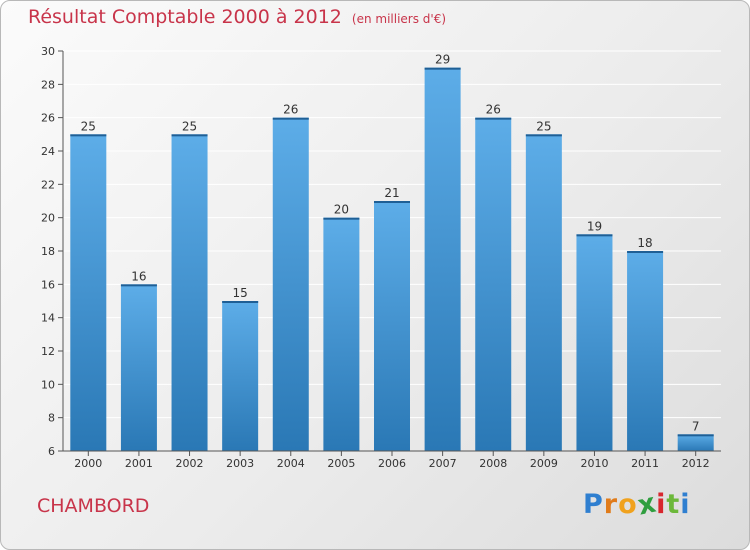 The height and width of the screenshot is (550, 750). I want to click on logo-letter: P, so click(593, 504).